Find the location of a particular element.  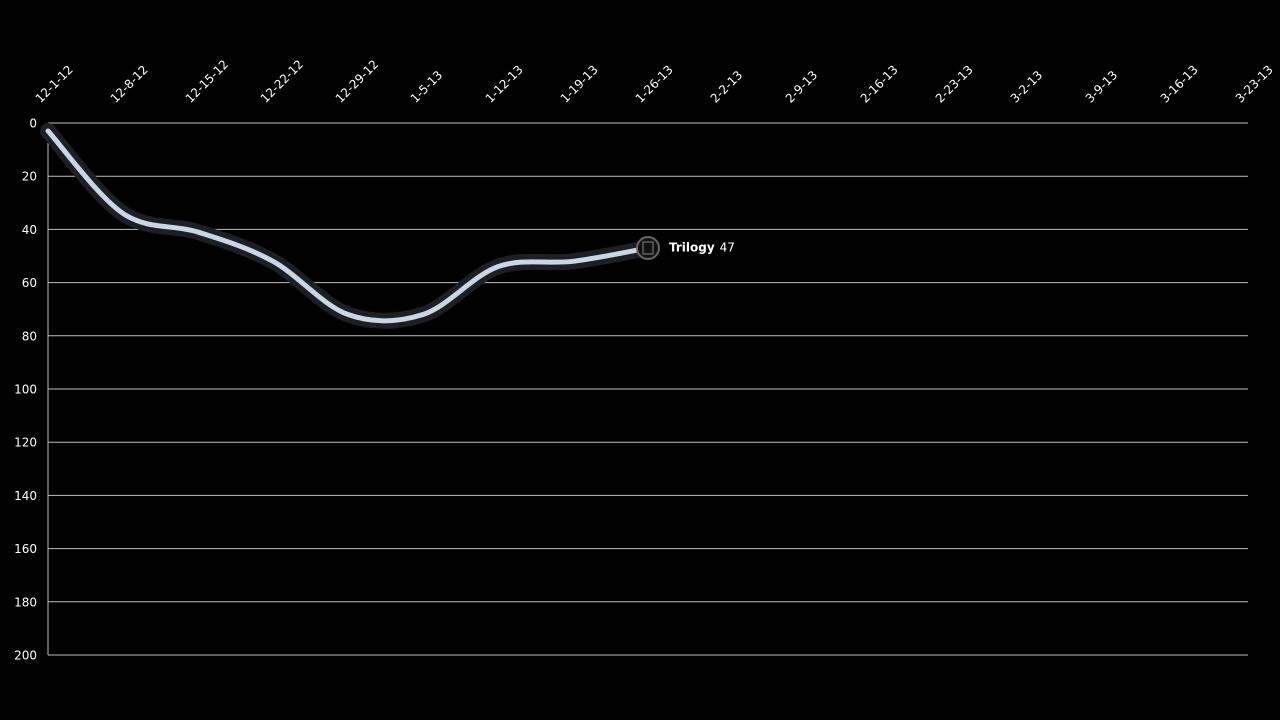

series-label: Trilogy is located at coordinates (692, 248).